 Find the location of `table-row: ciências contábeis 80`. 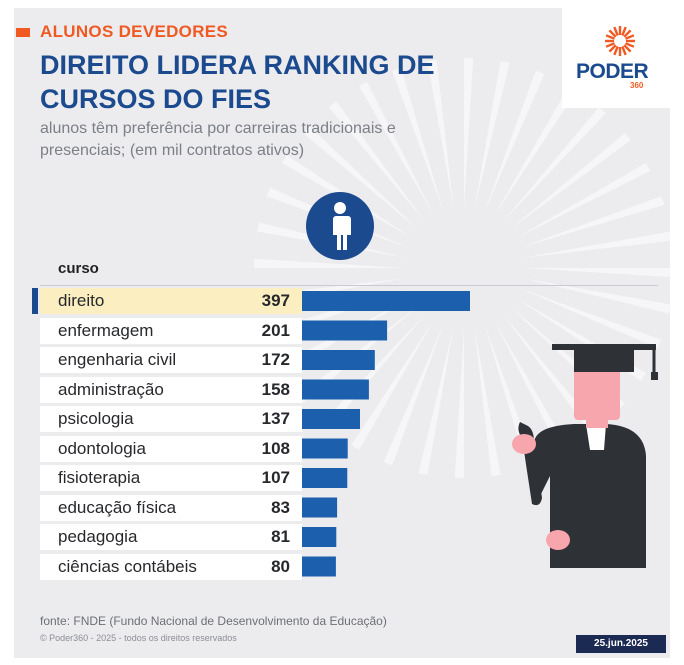

table-row: ciências contábeis 80 is located at coordinates (171, 566).